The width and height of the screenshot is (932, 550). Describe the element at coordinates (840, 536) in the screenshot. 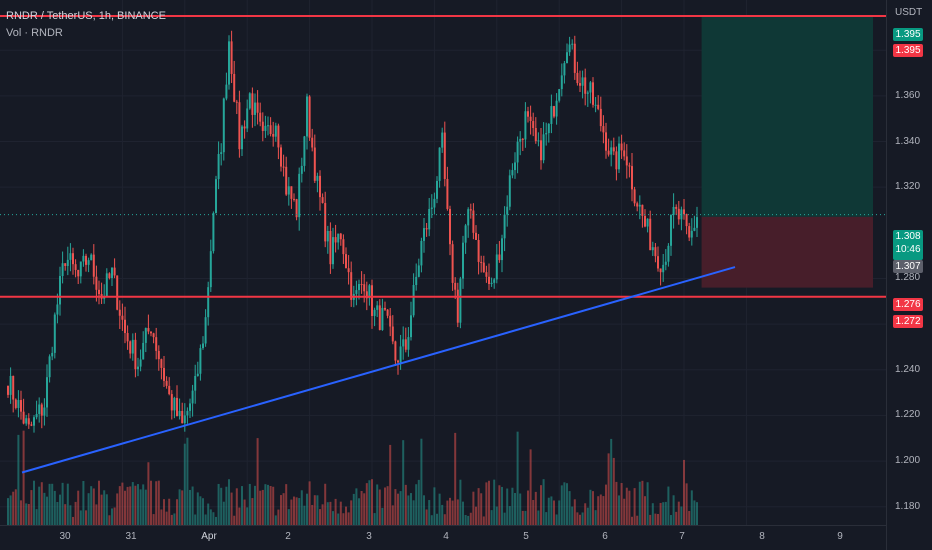

I see `time-tick-label: 9` at that location.